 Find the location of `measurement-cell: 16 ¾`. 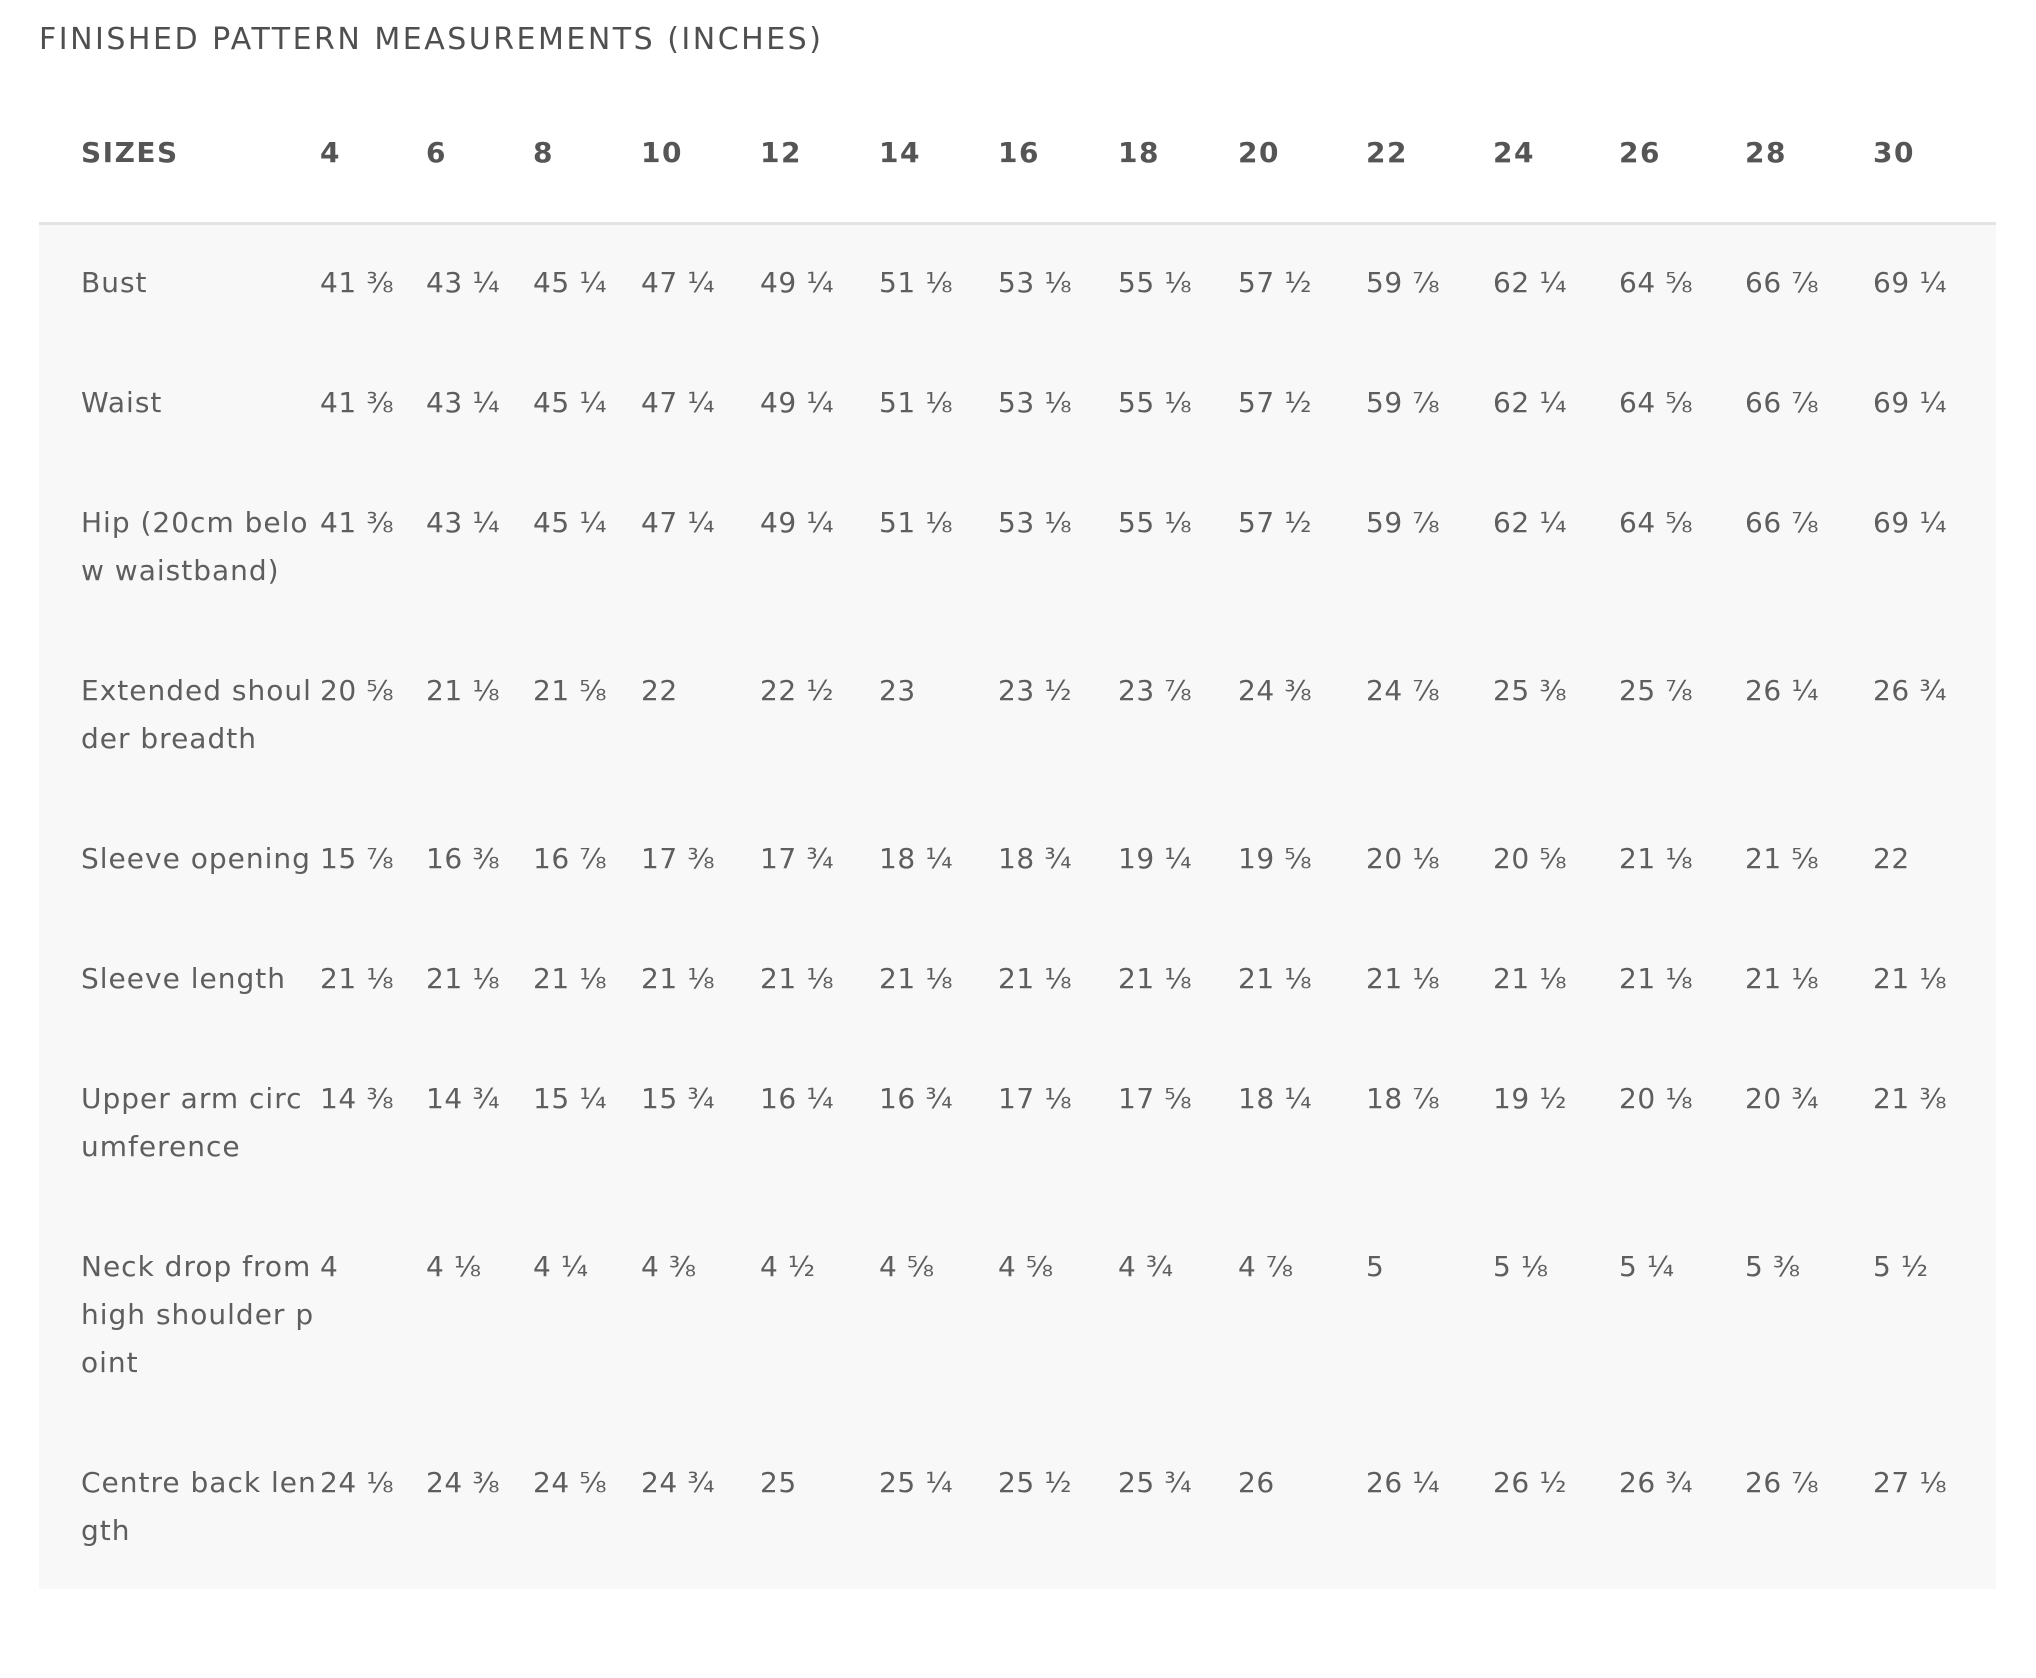

measurement-cell: 16 ¾ is located at coordinates (938, 1121).